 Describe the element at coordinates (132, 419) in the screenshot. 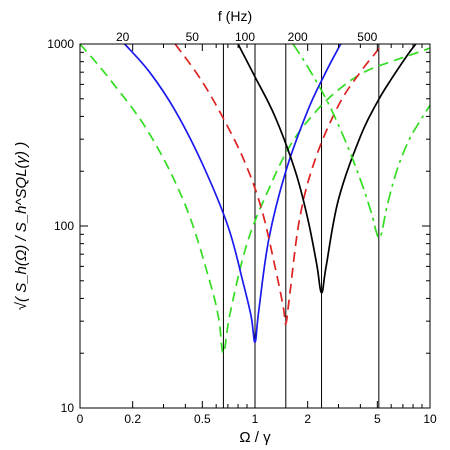

I see `x-tick-label: 0.2` at that location.